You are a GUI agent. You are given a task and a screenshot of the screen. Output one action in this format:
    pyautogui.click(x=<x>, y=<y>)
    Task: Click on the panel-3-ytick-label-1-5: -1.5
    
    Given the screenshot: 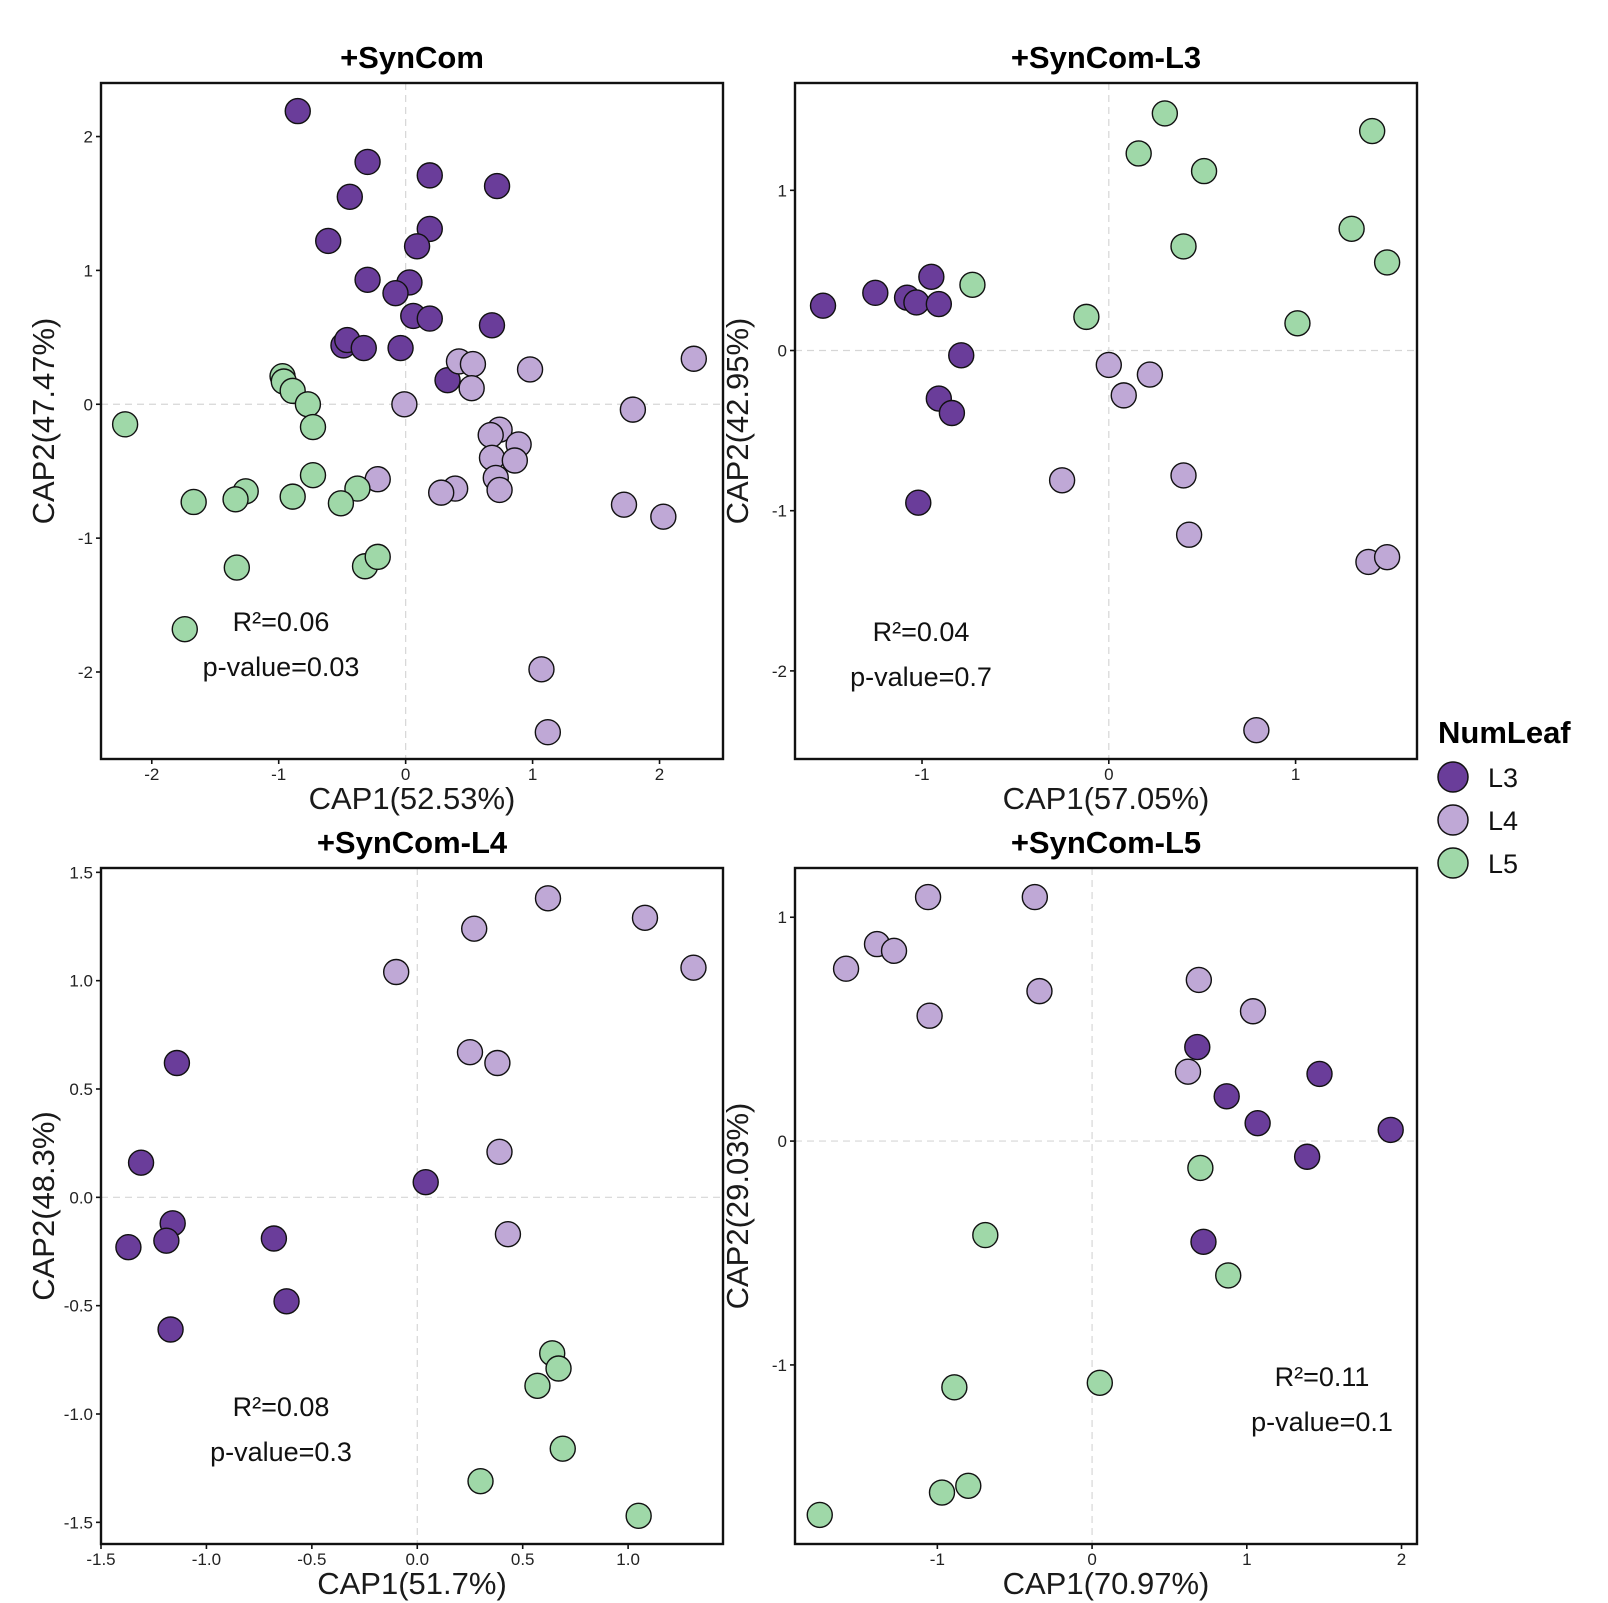 What is the action you would take?
    pyautogui.click(x=78, y=1522)
    